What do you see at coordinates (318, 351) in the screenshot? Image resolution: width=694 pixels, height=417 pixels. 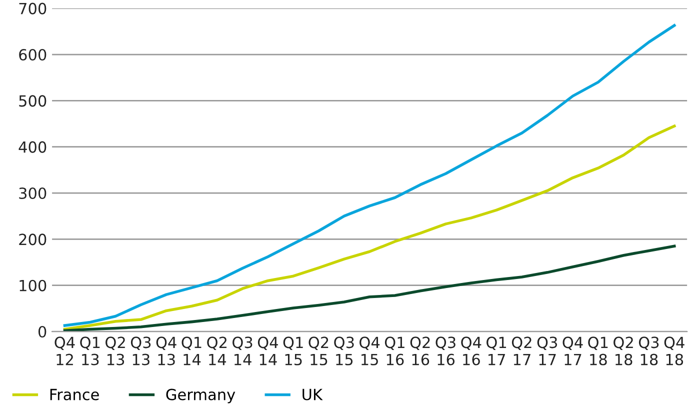 I see `x-tick-label: Q2 15` at bounding box center [318, 351].